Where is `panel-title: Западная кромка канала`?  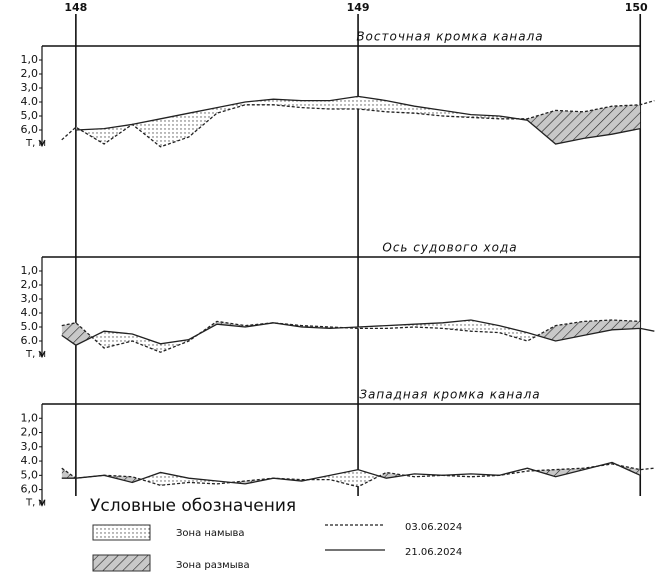
panel-title: Западная кромка канала is located at coordinates (449, 395).